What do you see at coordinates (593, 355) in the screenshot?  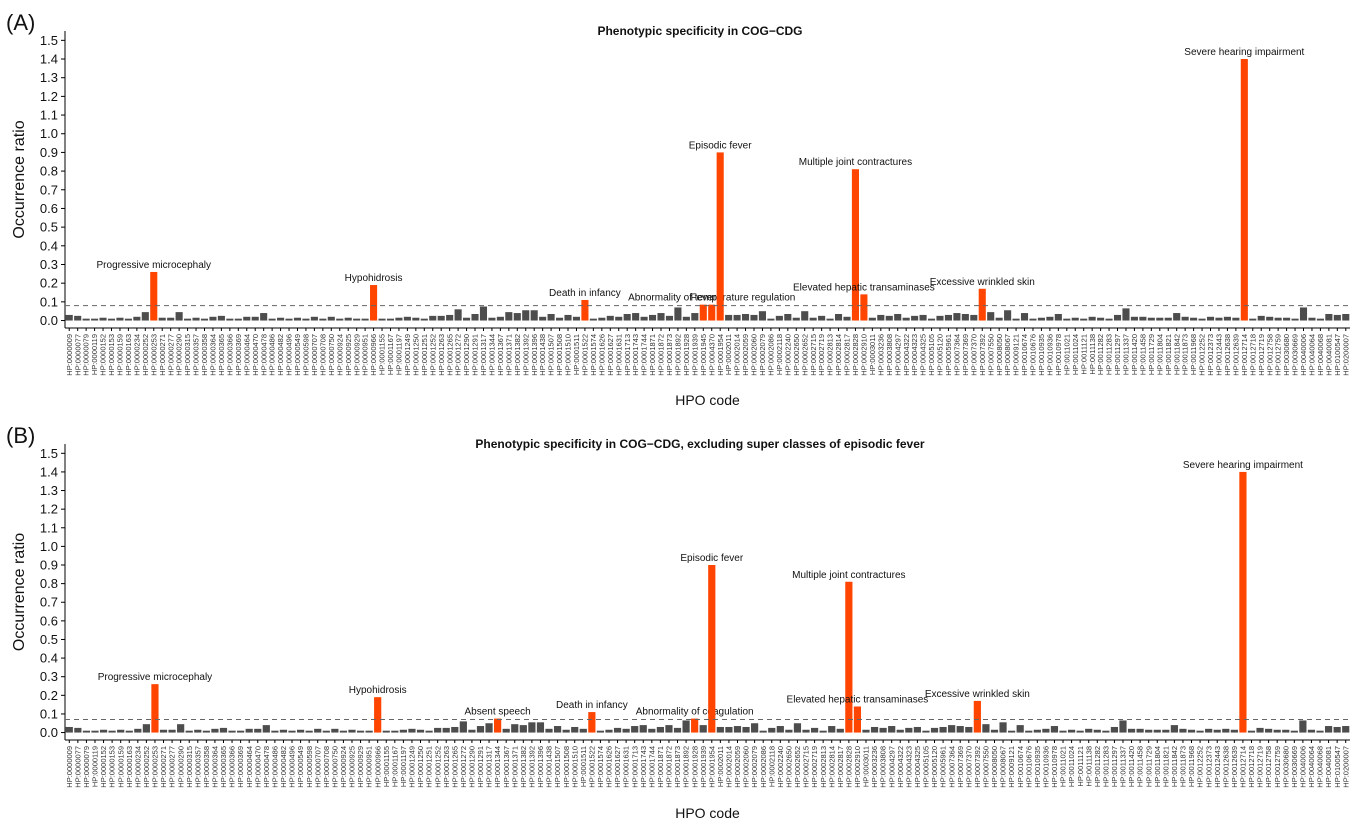 I see `x-tick-label: HP:0001574` at bounding box center [593, 355].